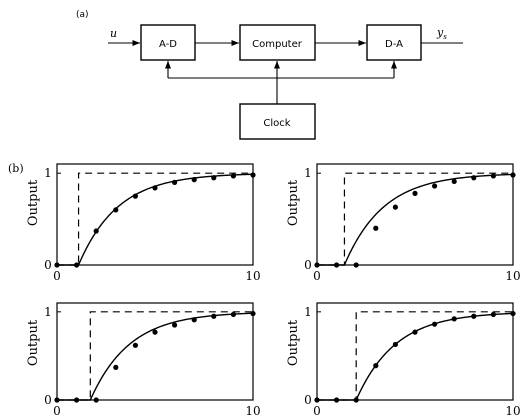  I want to click on plot-bottom-left-frame, so click(155, 351).